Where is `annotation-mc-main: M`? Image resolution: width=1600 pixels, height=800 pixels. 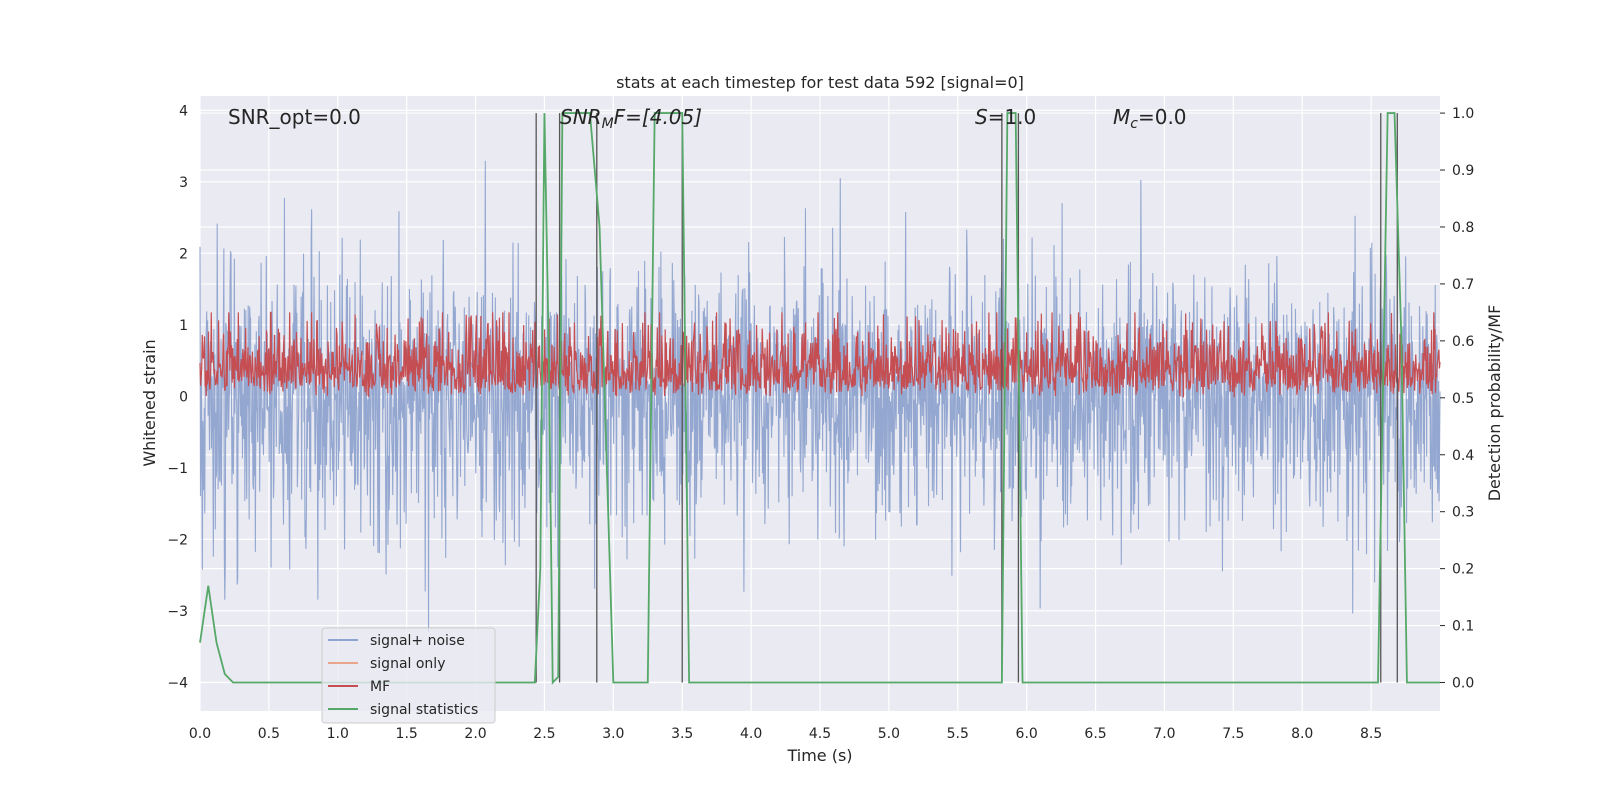 annotation-mc-main: M is located at coordinates (1121, 117).